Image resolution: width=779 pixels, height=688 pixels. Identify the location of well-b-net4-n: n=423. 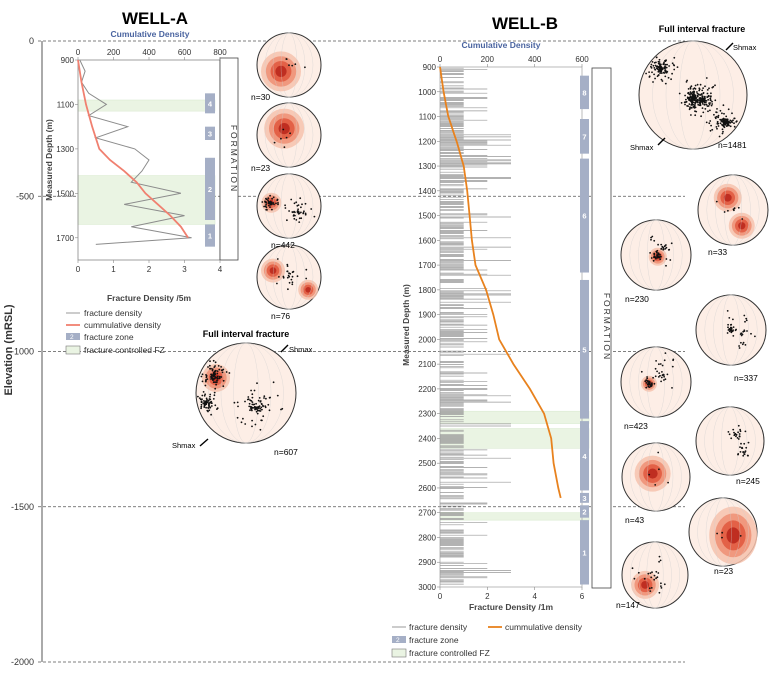
(636, 426).